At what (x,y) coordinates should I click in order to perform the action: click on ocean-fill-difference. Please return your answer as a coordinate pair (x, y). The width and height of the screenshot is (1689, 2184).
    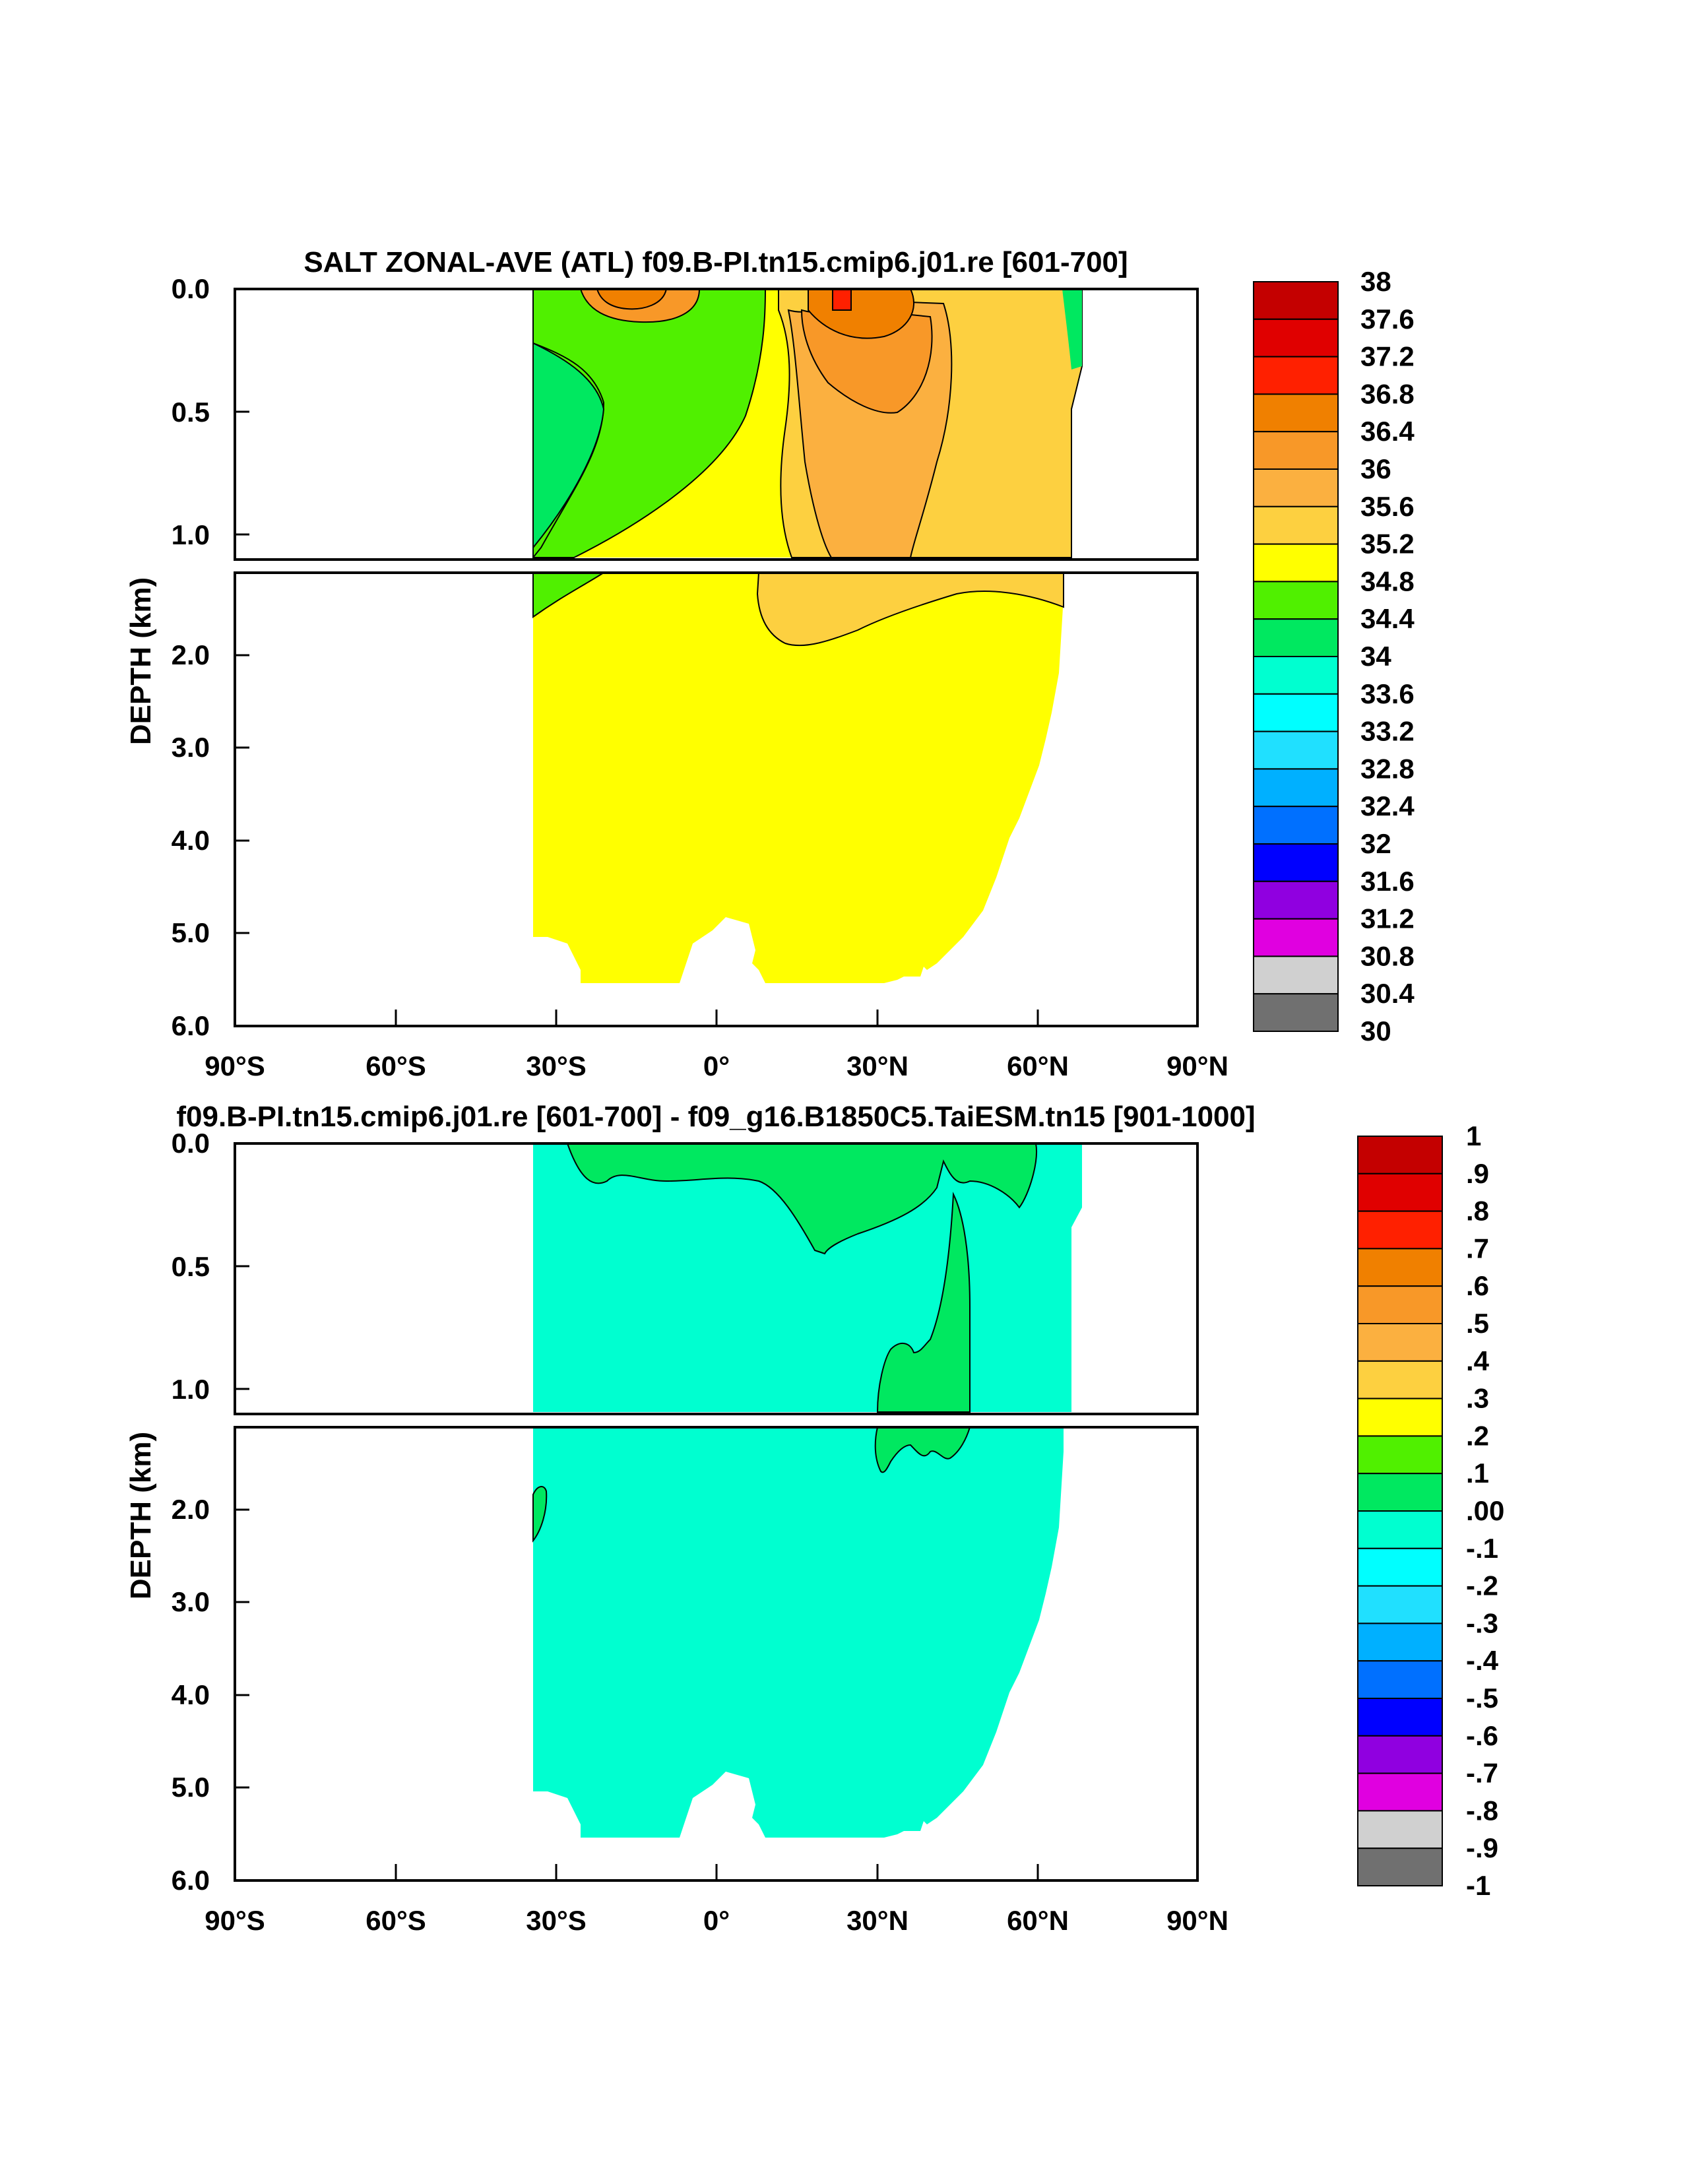
    Looking at the image, I should click on (807, 1490).